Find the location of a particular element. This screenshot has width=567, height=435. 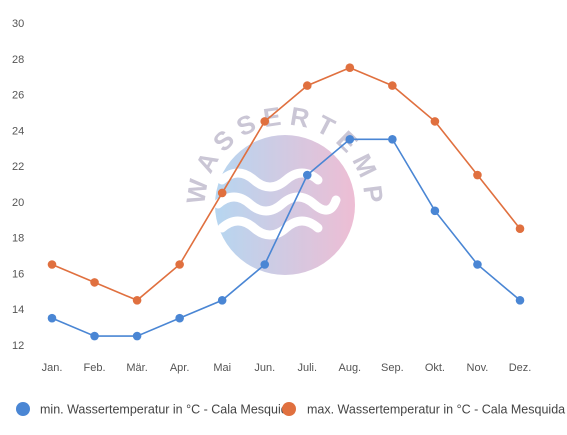

x-tick-label: Mai is located at coordinates (222, 368).